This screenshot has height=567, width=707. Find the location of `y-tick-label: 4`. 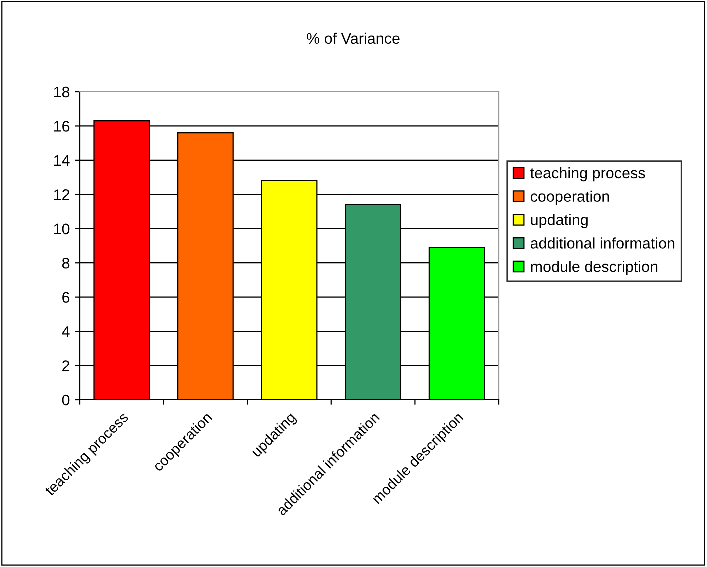

y-tick-label: 4 is located at coordinates (66, 332).